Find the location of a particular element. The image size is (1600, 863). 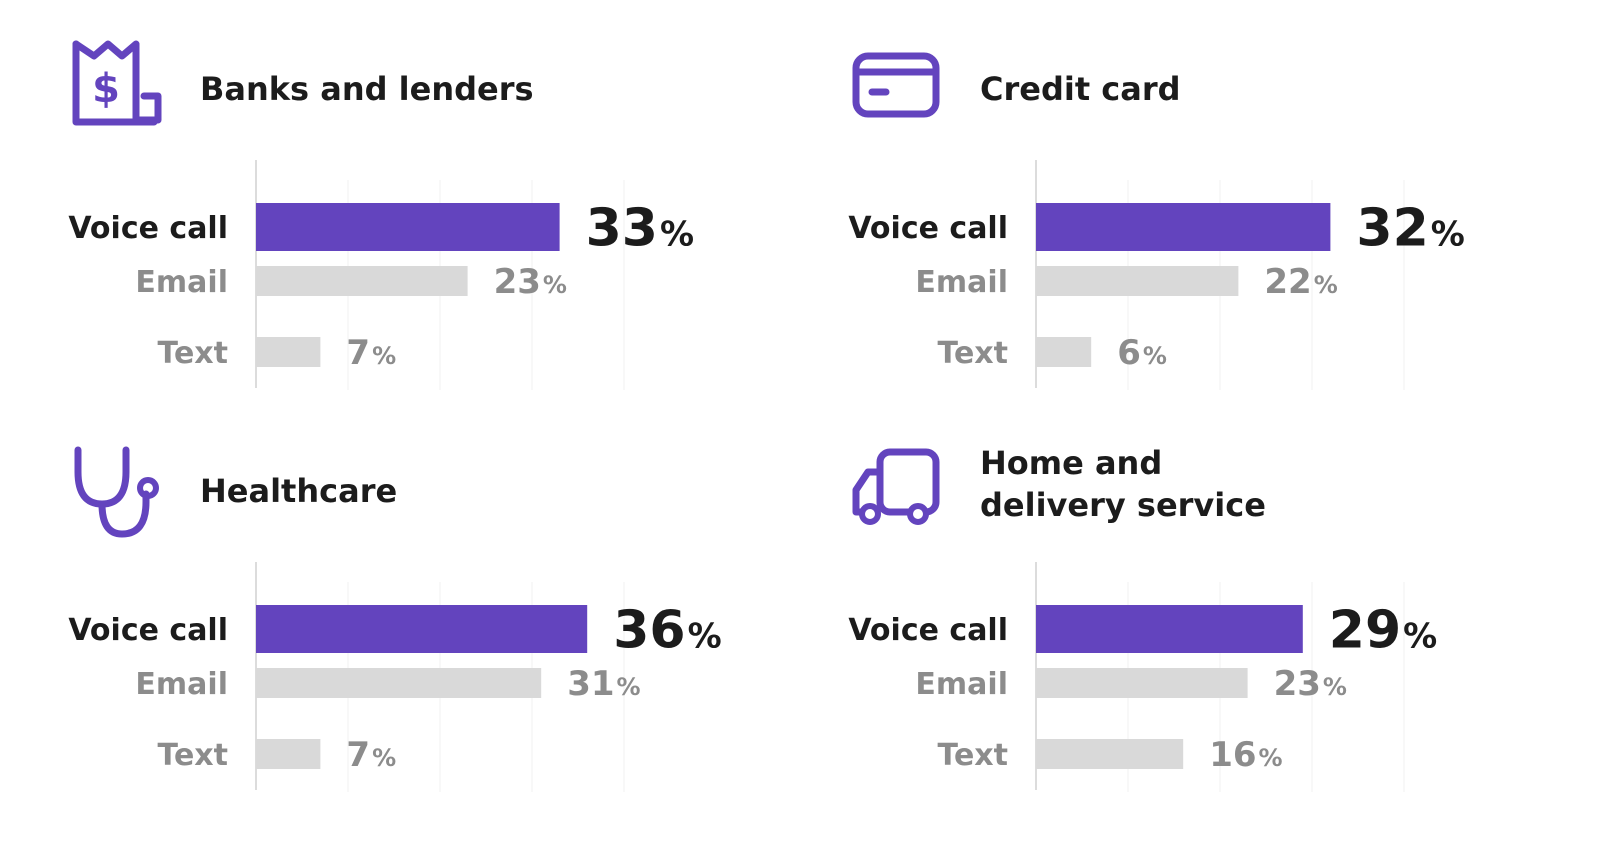

stethoscope-icon is located at coordinates (120, 492).